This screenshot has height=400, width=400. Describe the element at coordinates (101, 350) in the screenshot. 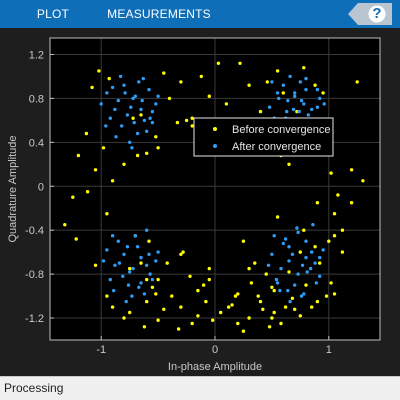

I see `x-tick-label: -1` at that location.